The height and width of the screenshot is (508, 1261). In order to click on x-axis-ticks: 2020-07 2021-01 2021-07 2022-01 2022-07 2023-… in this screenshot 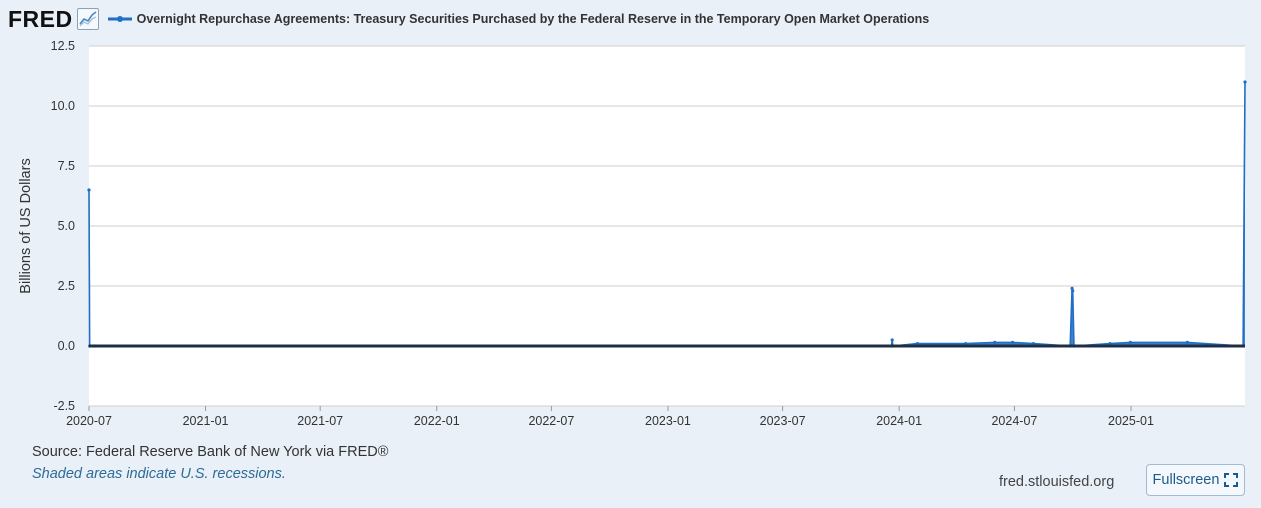, I will do `click(610, 417)`.